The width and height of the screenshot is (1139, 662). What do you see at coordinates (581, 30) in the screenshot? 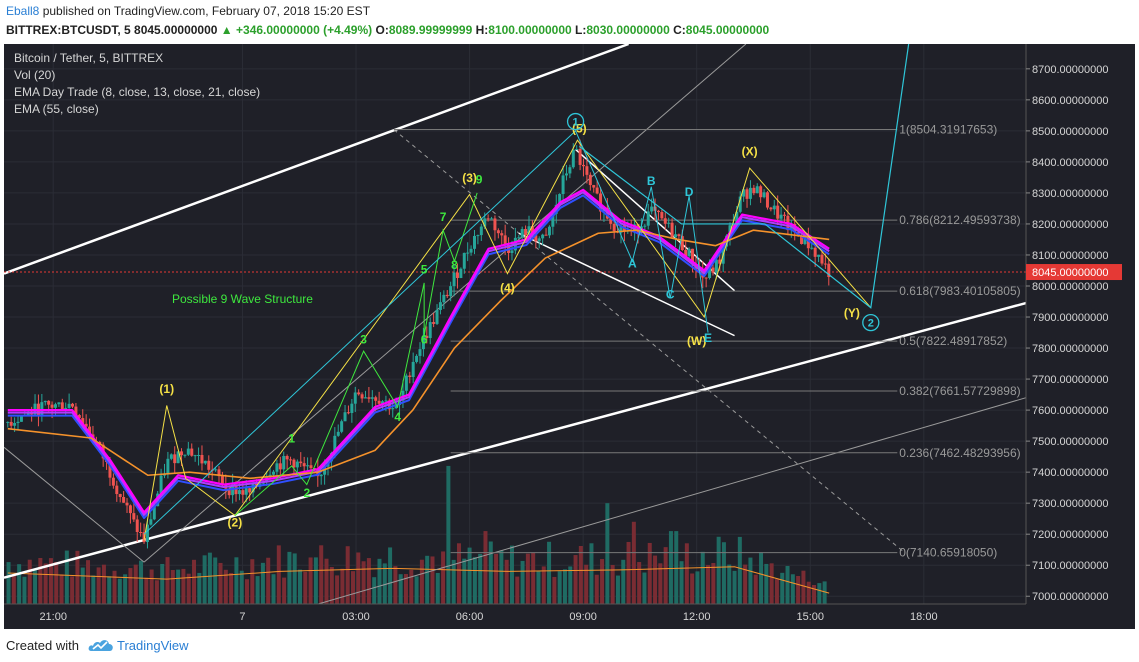
I see `ohlc-low-label: L:` at bounding box center [581, 30].